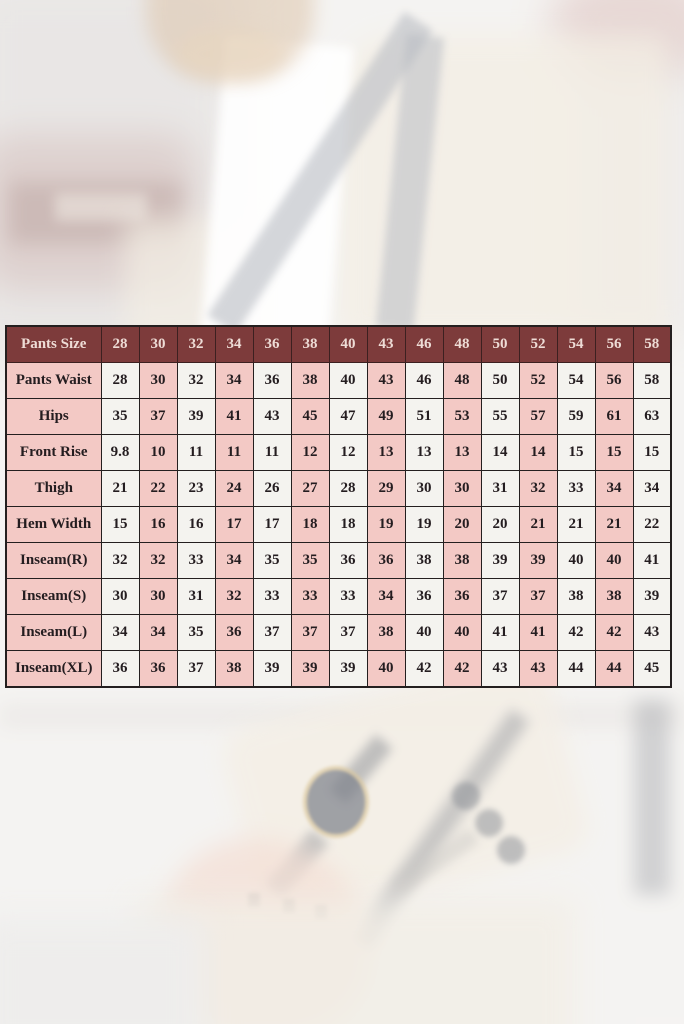 This screenshot has height=1024, width=684. I want to click on value-cell: 63, so click(652, 416).